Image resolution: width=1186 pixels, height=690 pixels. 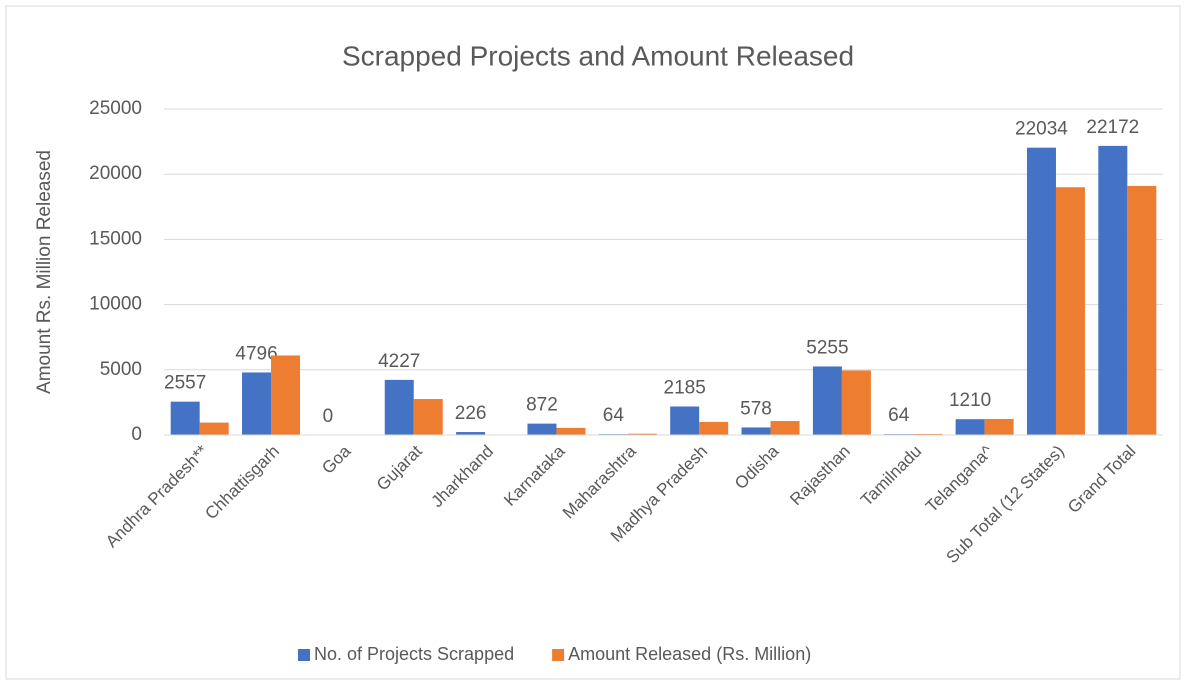 I want to click on data-label: 22172, so click(x=1112, y=127).